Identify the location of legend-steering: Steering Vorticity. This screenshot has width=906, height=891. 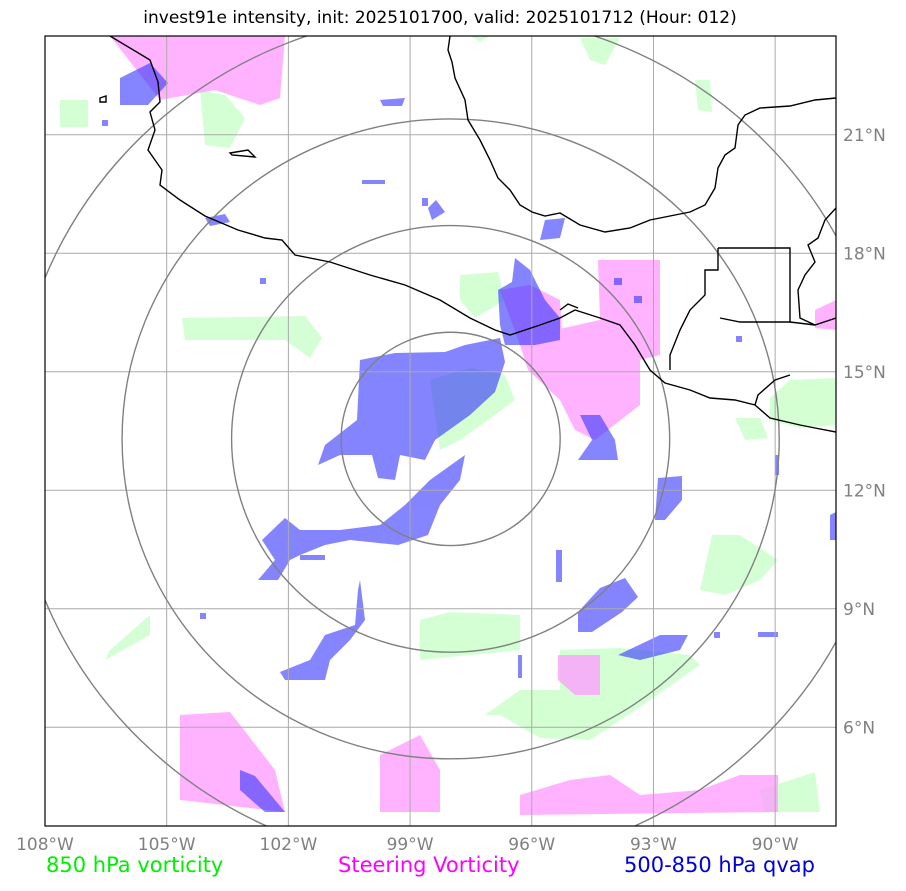
(429, 865).